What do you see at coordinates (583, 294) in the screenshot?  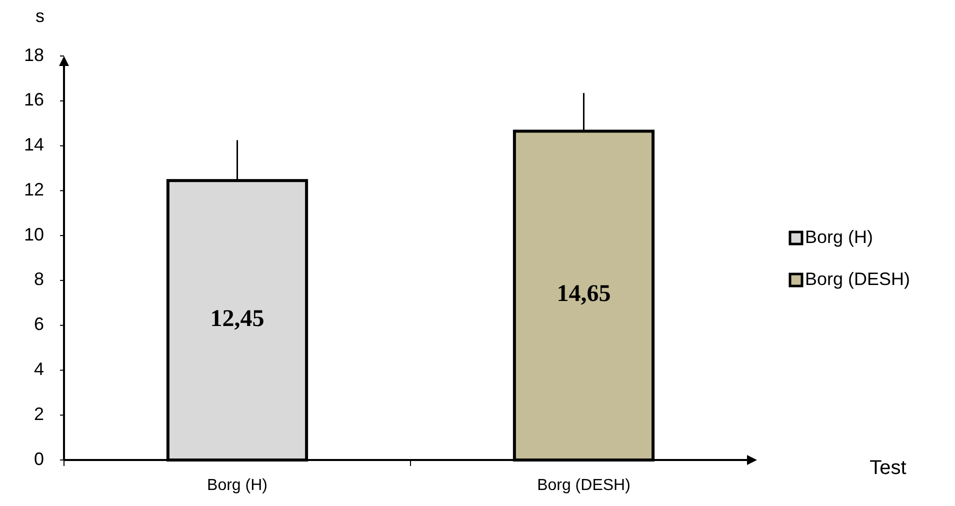 I see `data-label: 14,65` at bounding box center [583, 294].